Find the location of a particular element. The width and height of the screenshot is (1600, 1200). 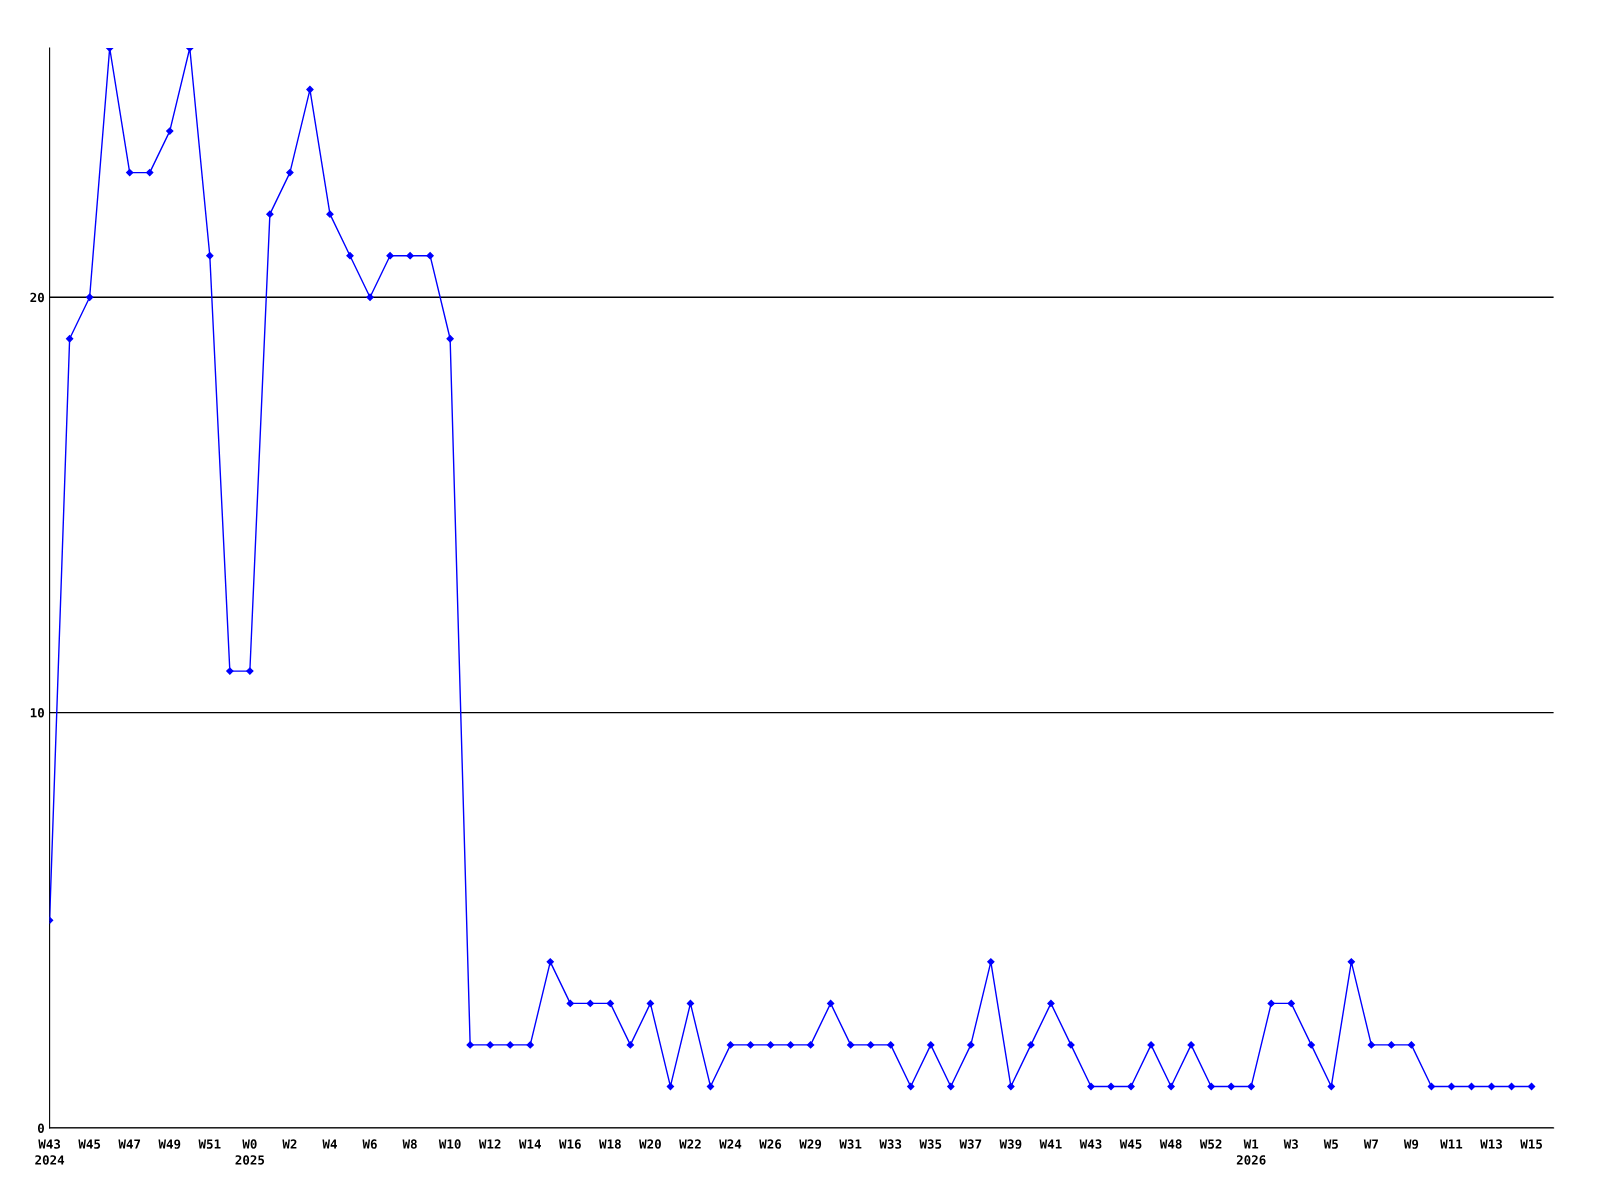

x-tick-label: W6 is located at coordinates (369, 1144).